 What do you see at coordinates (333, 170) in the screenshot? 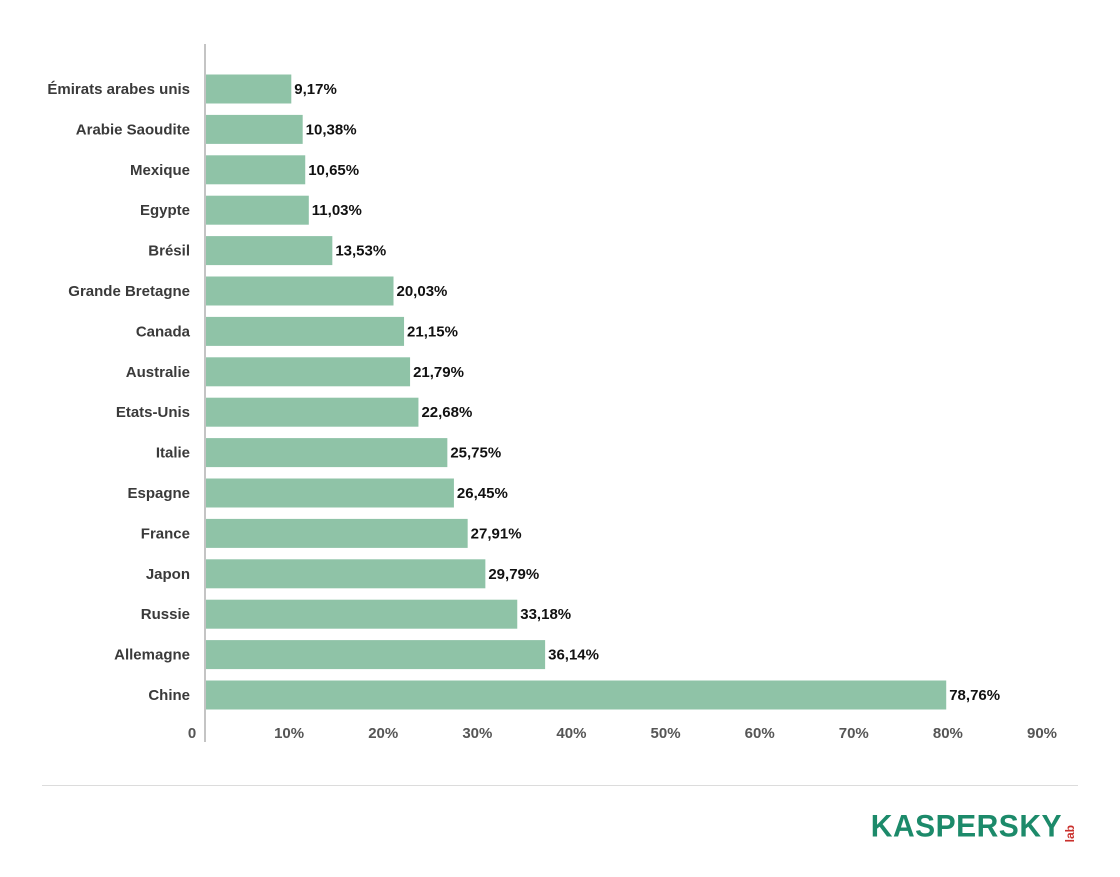
I see `data-label: 10,65%` at bounding box center [333, 170].